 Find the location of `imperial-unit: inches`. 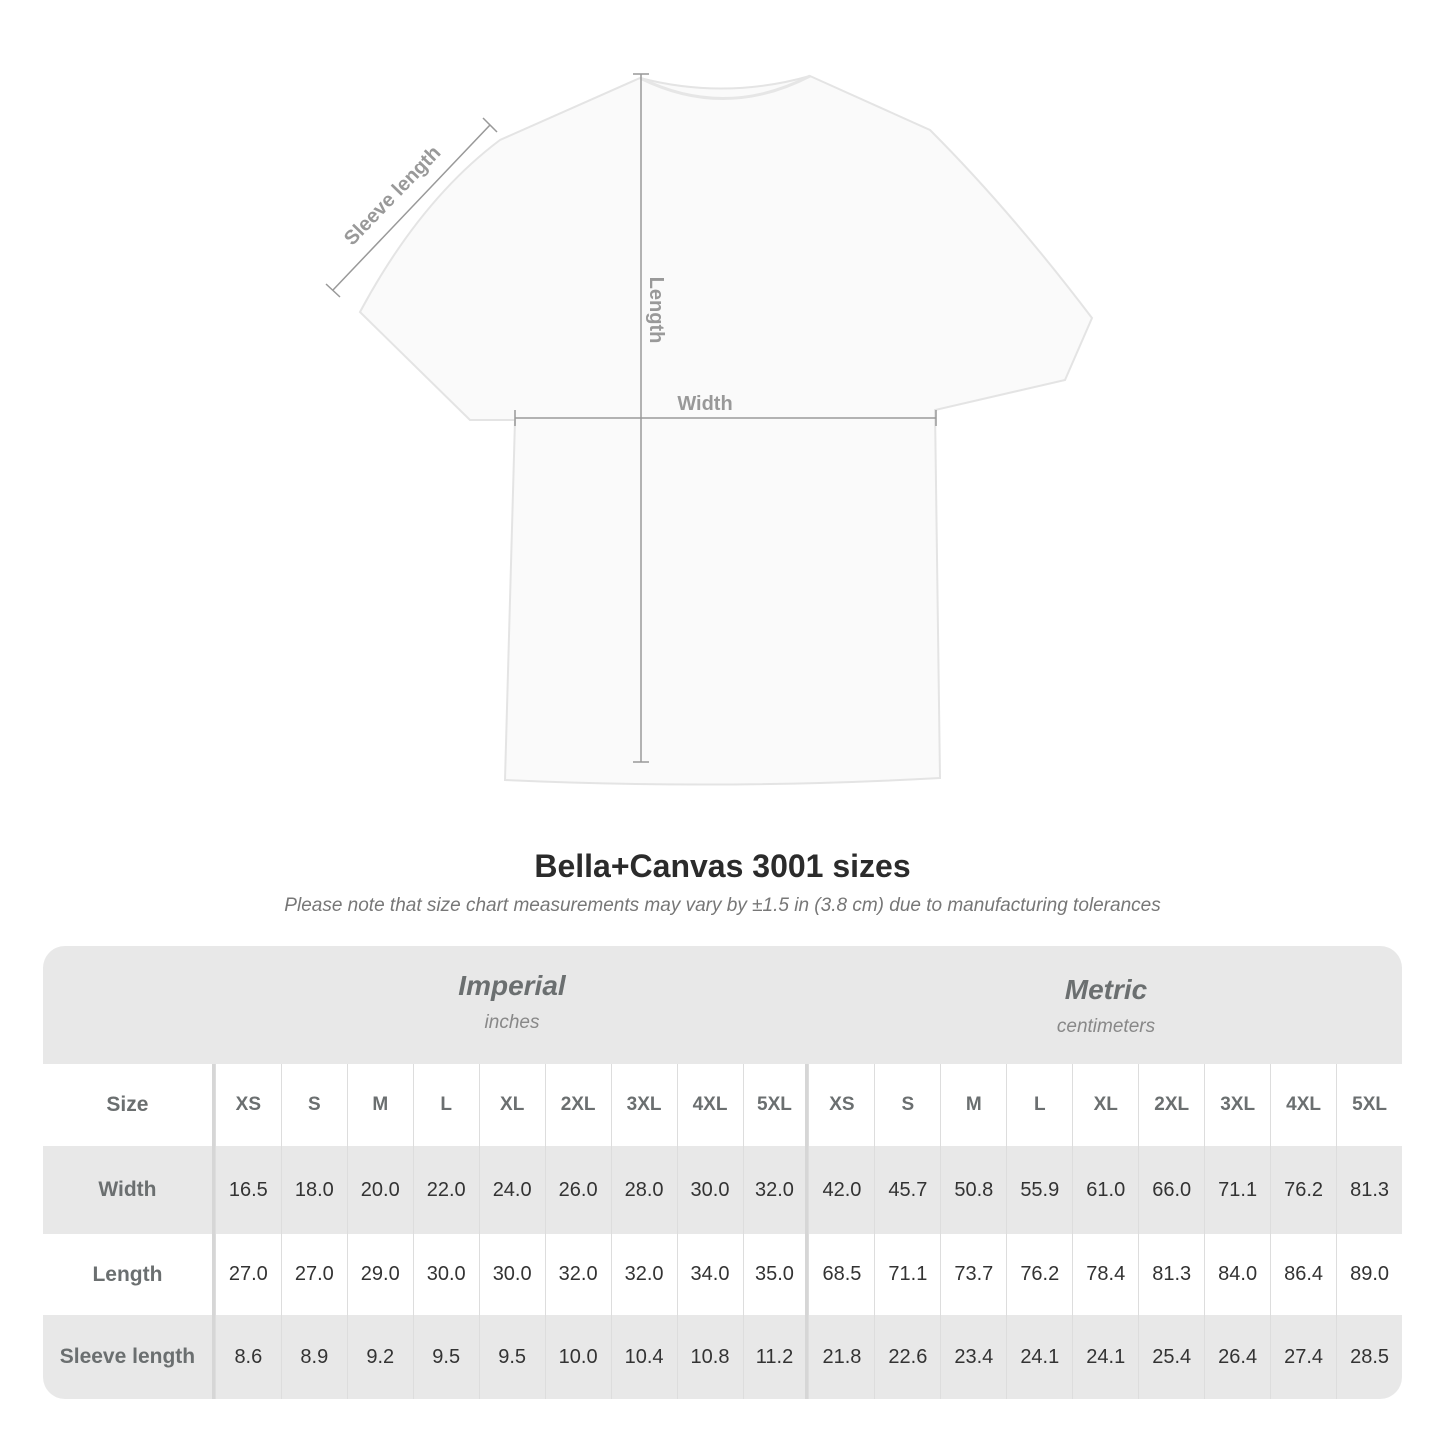

imperial-unit: inches is located at coordinates (512, 1022).